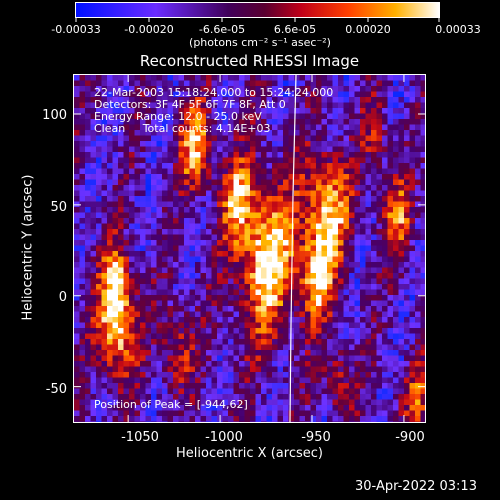 The height and width of the screenshot is (500, 500). I want to click on colorbar-tick-label: 6.6e-05, so click(295, 29).